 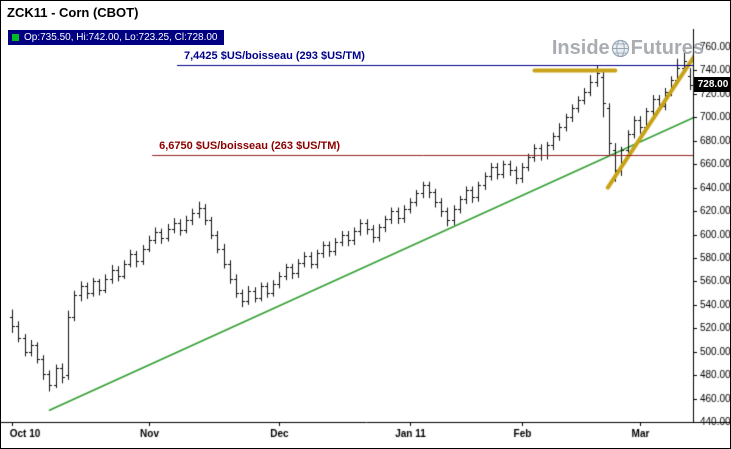 I want to click on quote-bullet-icon, so click(x=15, y=37).